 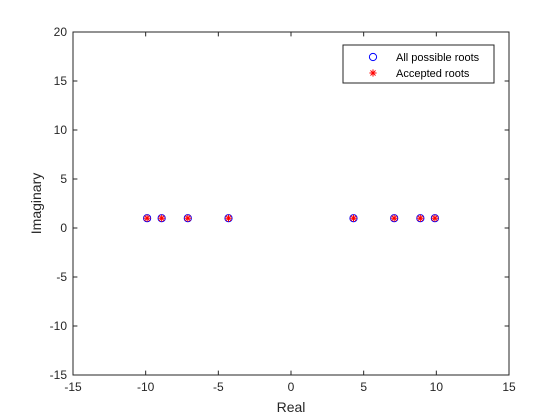 What do you see at coordinates (291, 407) in the screenshot?
I see `x-axis-label: Real` at bounding box center [291, 407].